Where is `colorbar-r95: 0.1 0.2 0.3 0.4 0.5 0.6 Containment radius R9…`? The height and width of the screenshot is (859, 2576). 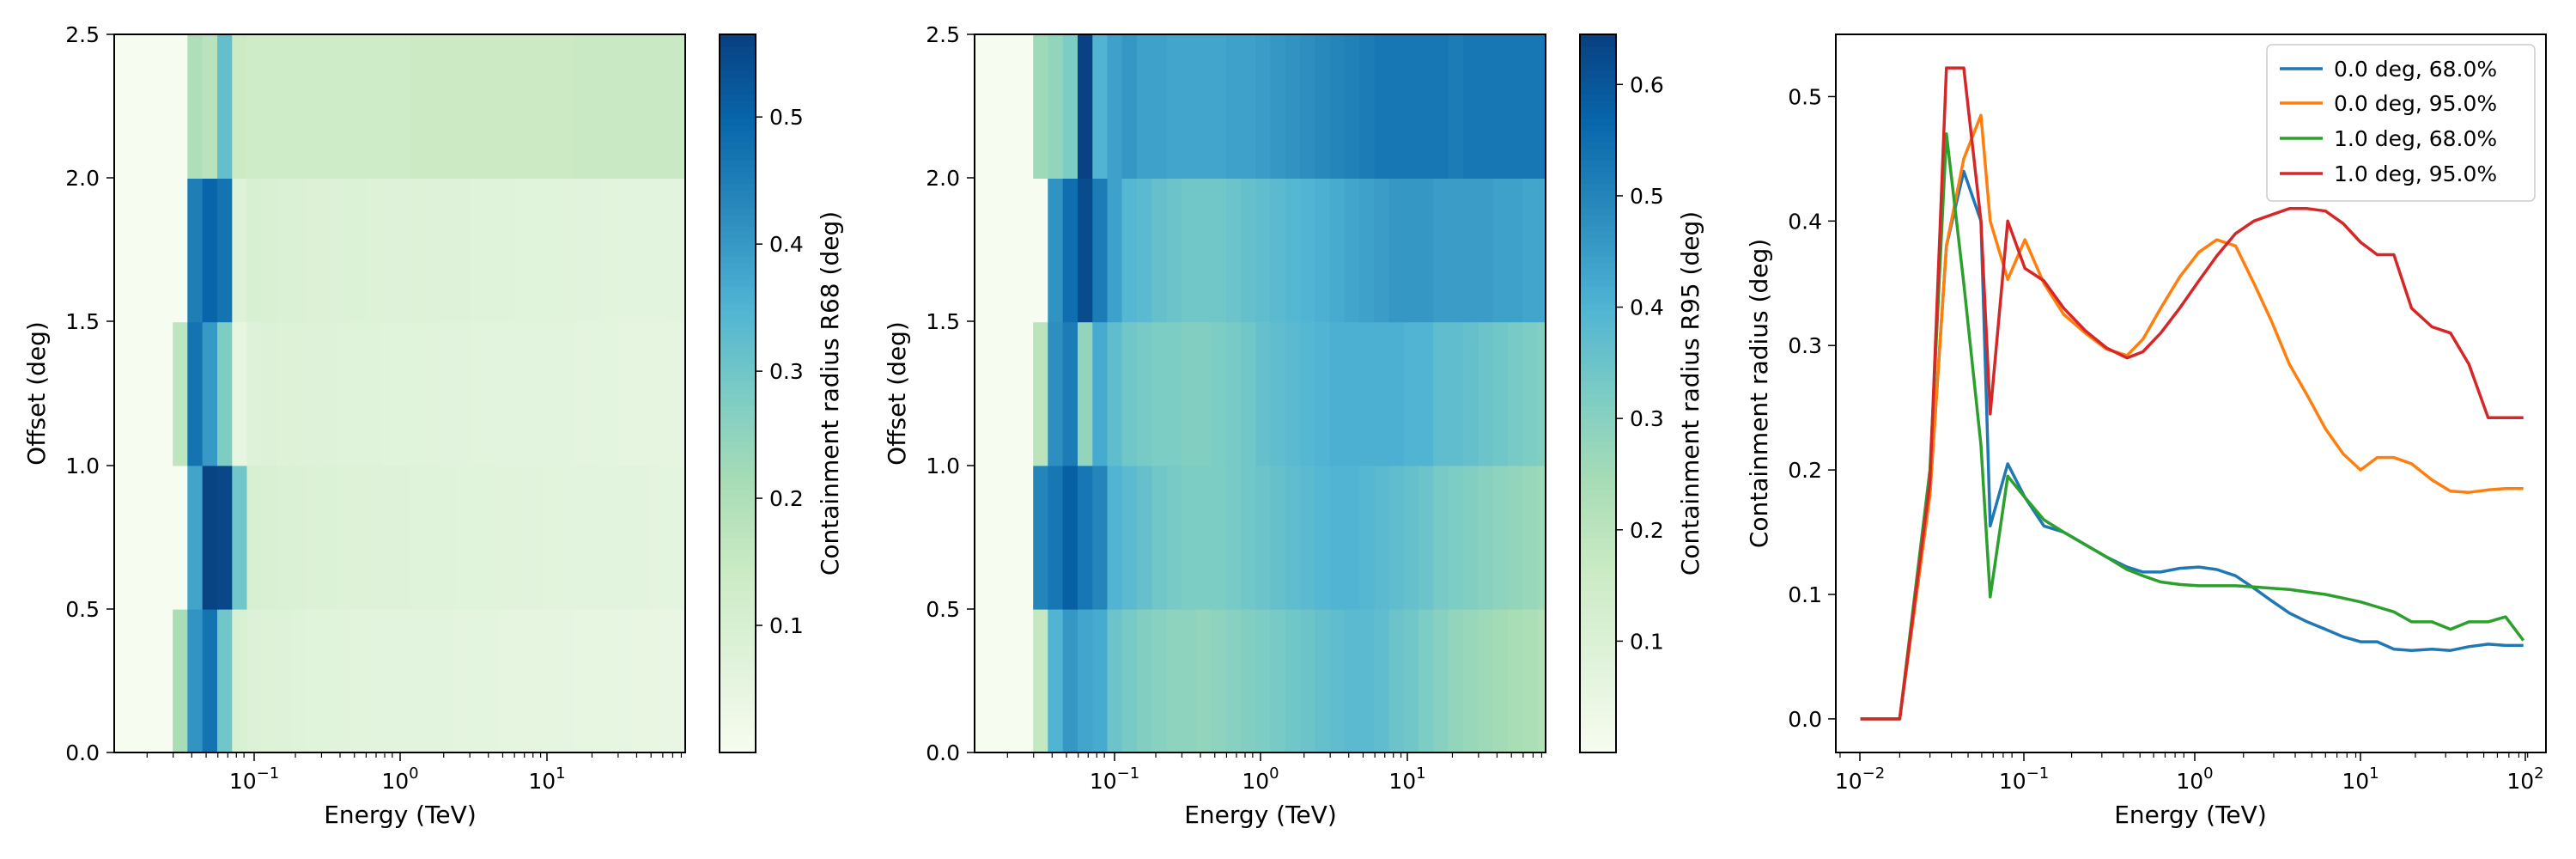 colorbar-r95: 0.1 0.2 0.3 0.4 0.5 0.6 Containment radius R9… is located at coordinates (1642, 393).